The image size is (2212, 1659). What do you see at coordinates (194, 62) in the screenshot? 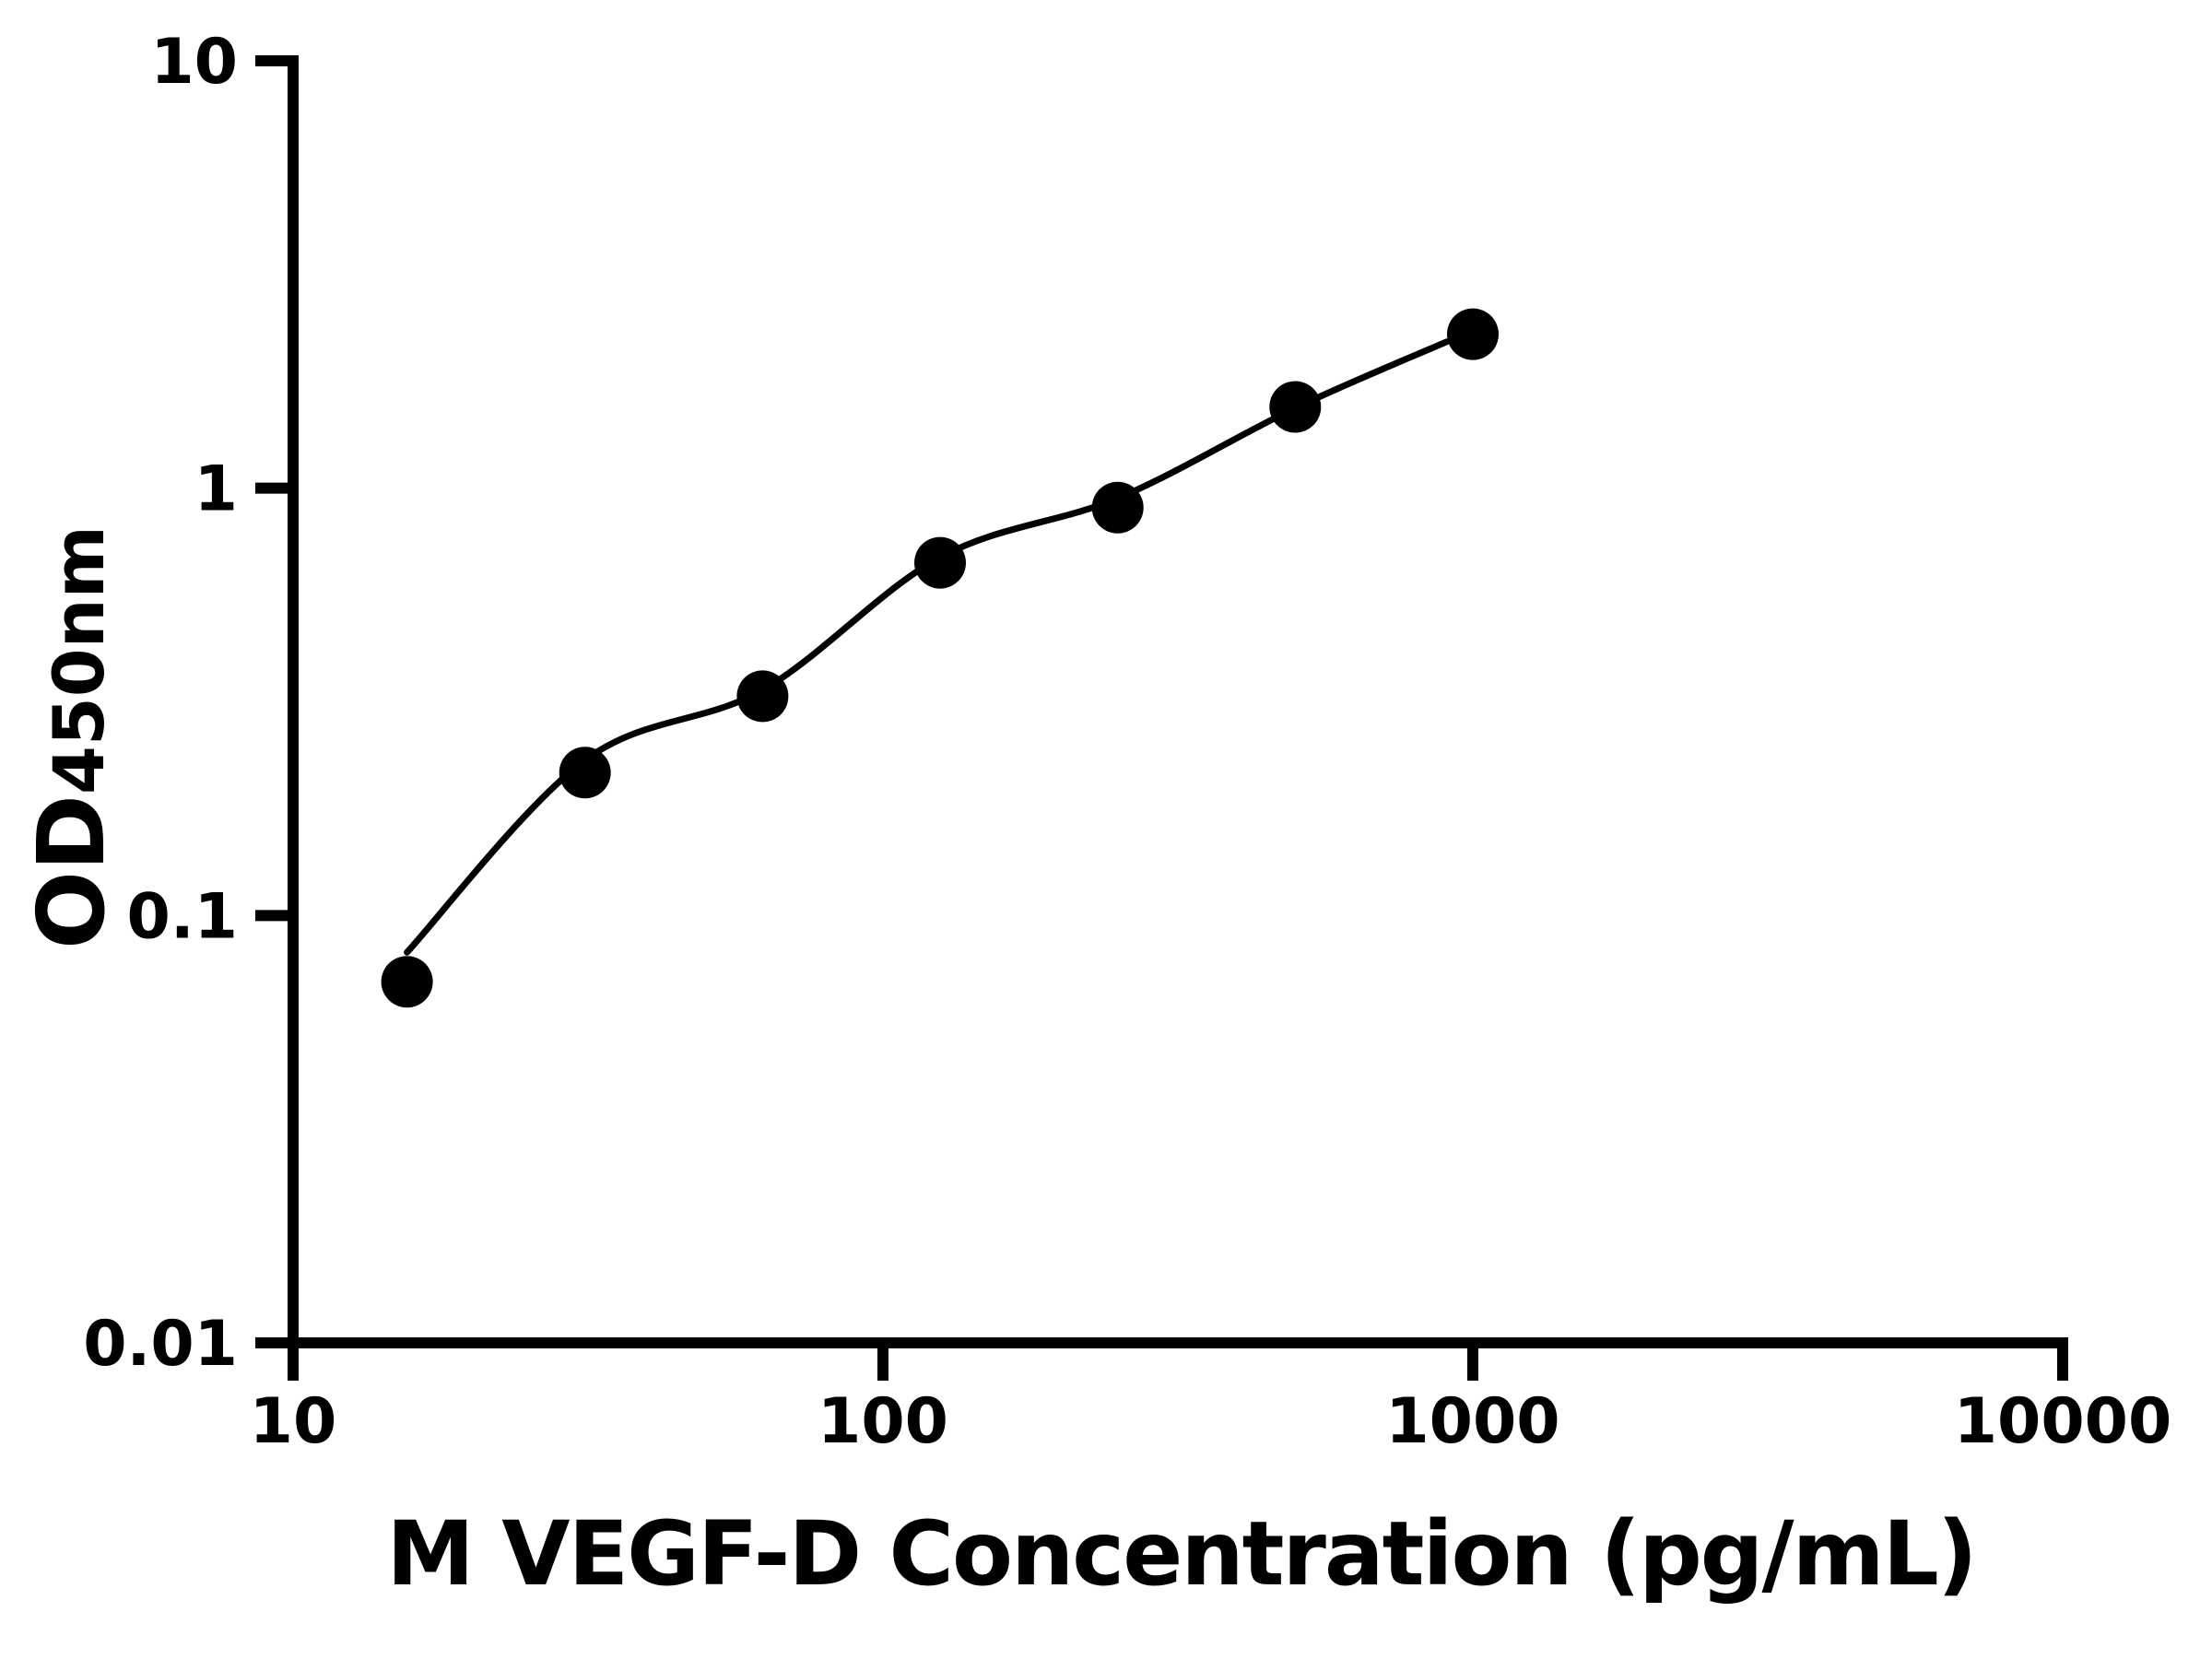
I see `y-tick-label: 10` at bounding box center [194, 62].